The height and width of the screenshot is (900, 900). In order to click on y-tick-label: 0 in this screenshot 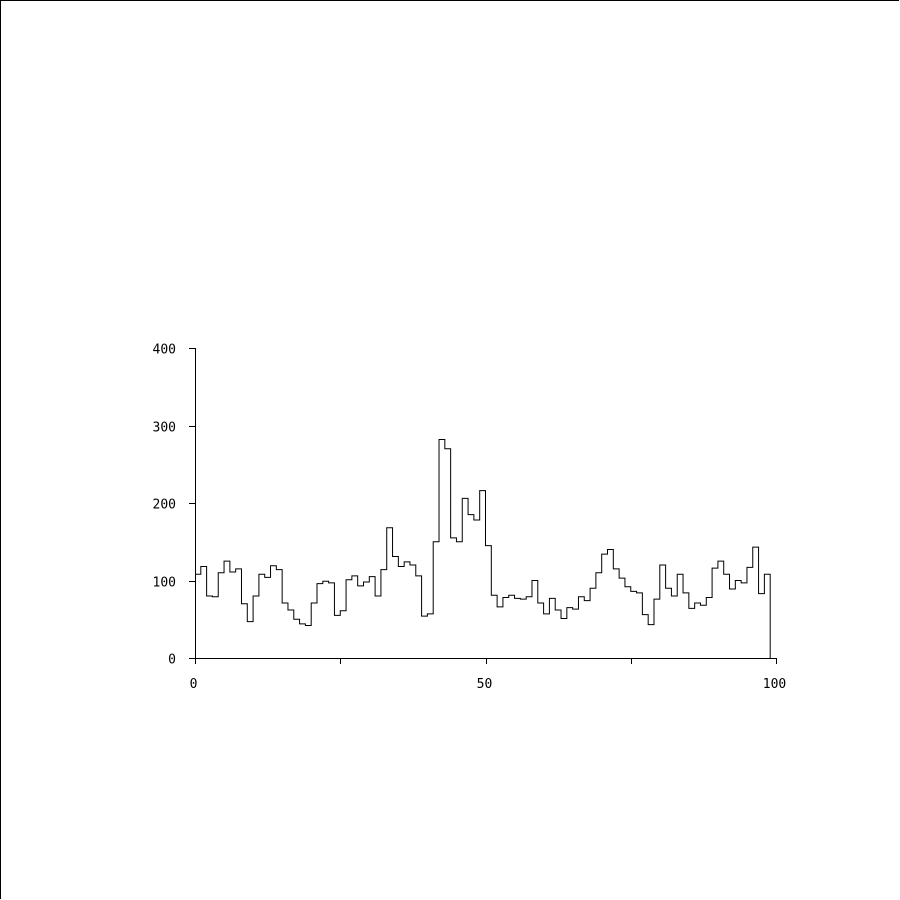, I will do `click(172, 660)`.